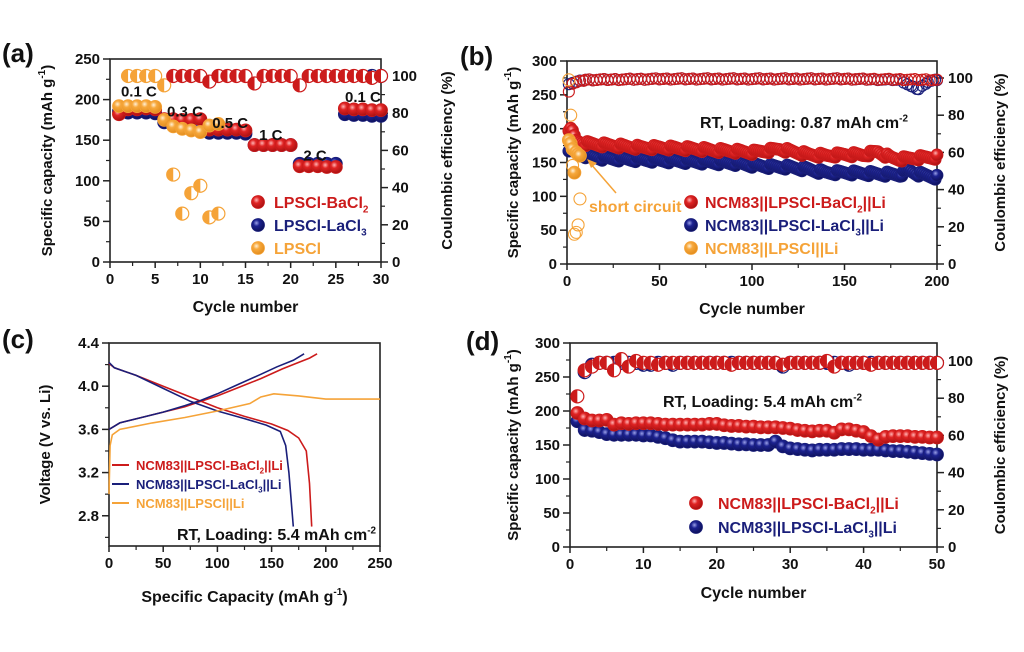 The width and height of the screenshot is (1024, 652). What do you see at coordinates (547, 445) in the screenshot?
I see `y-tick-label: 150` at bounding box center [547, 445].